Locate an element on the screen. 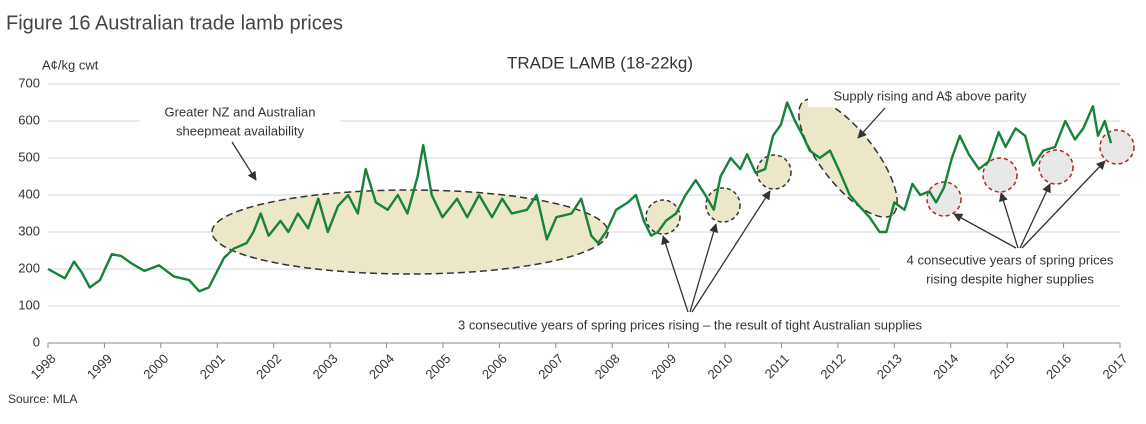  annotation: Supply rising and A$ above parity is located at coordinates (930, 95).